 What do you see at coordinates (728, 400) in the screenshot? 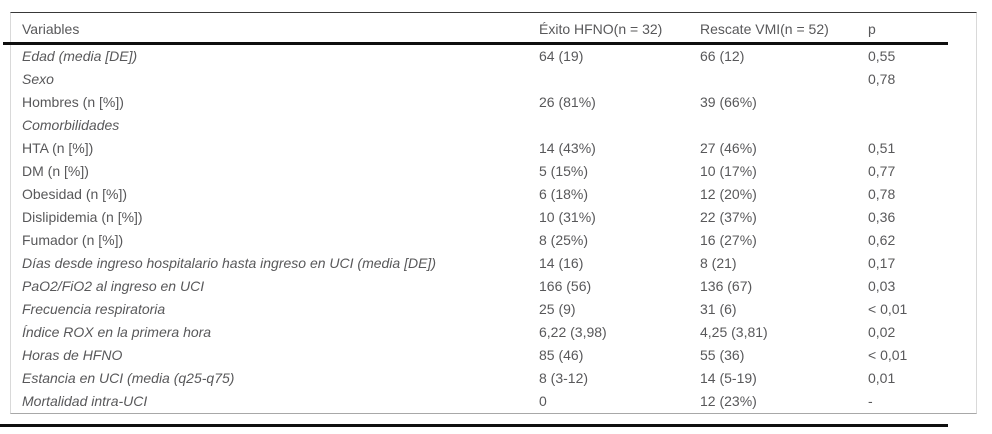
I see `rescate-vmi-cell: 12 (23%)` at bounding box center [728, 400].